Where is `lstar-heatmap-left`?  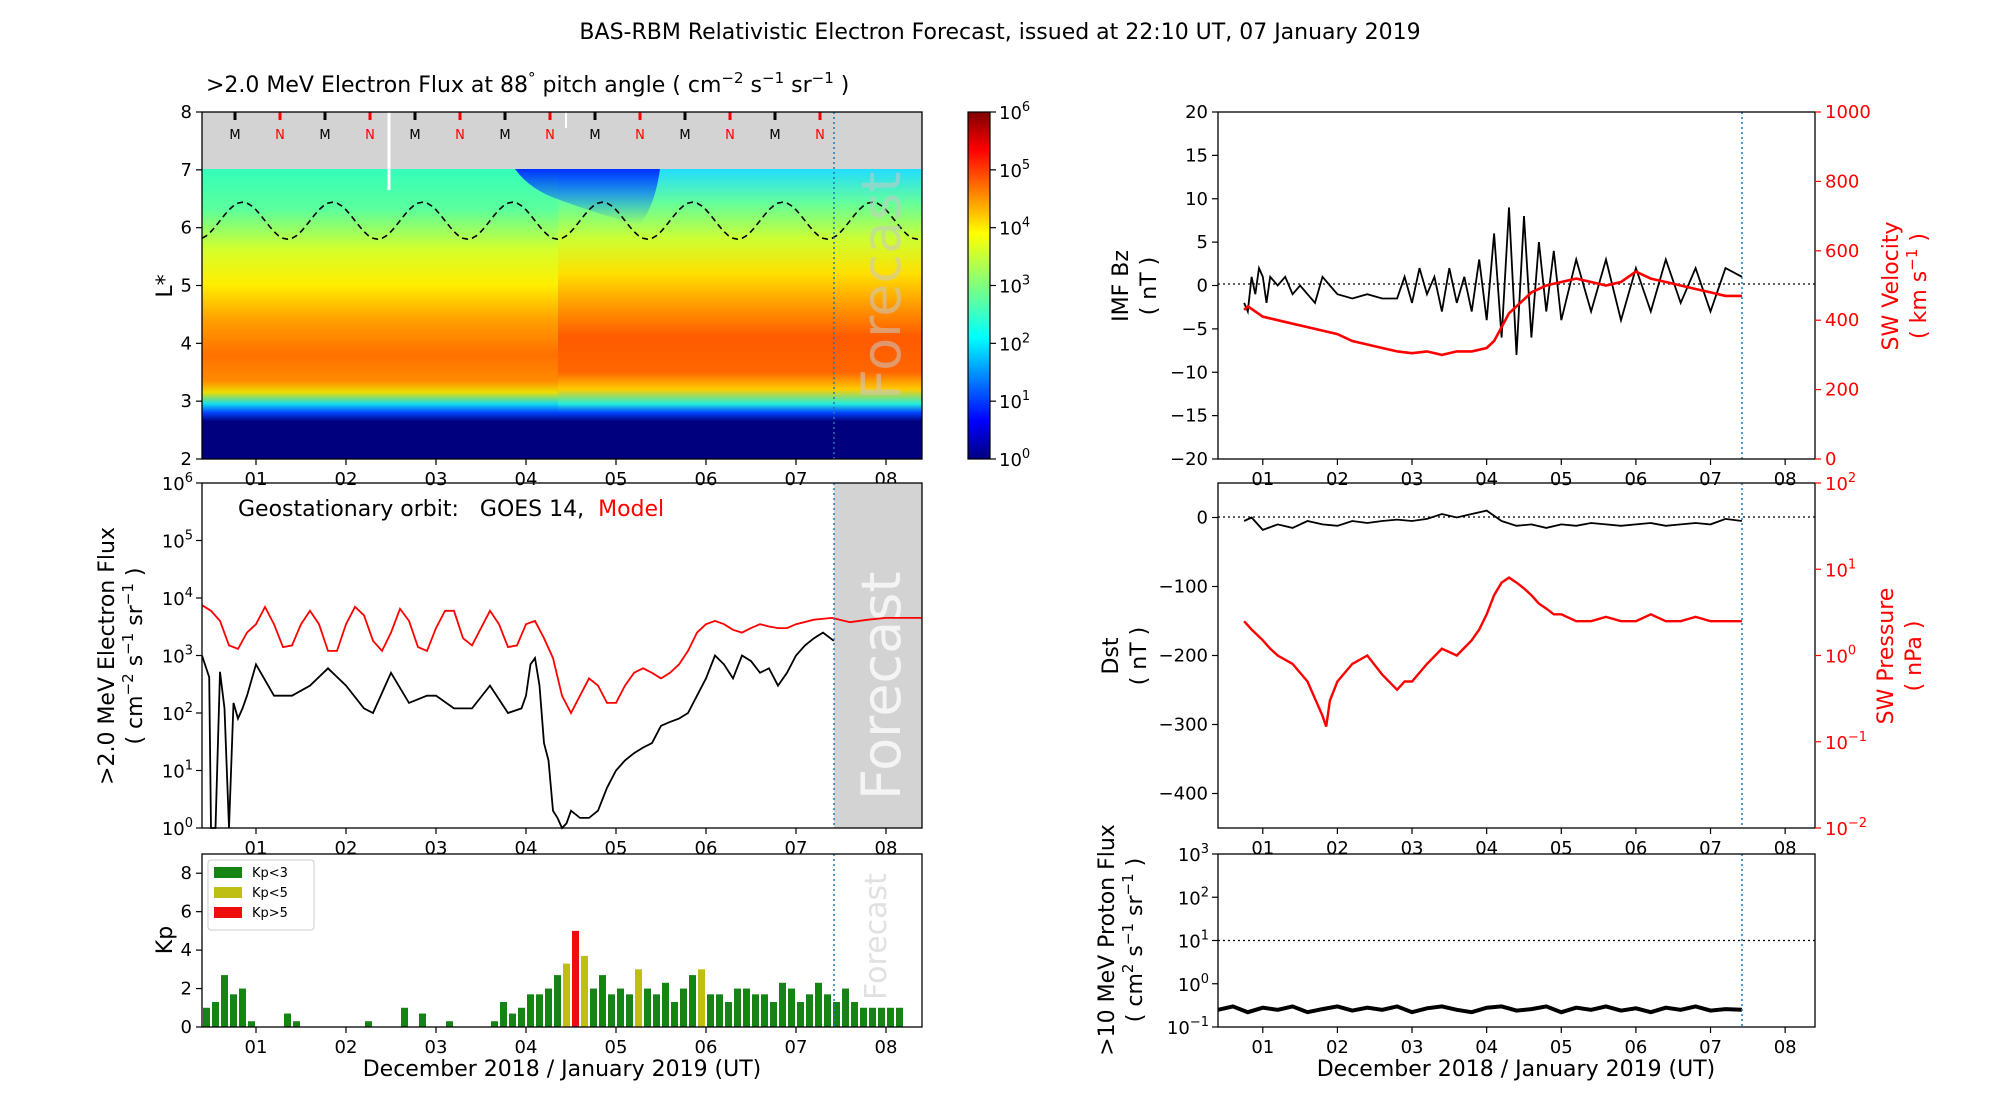
lstar-heatmap-left is located at coordinates (380, 314).